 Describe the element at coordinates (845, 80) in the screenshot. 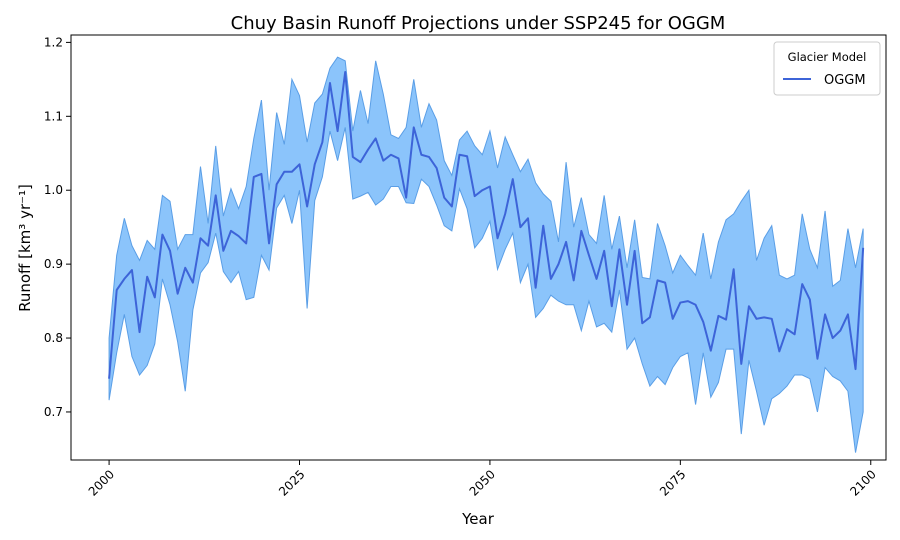

I see `legend-label-oggm: OGGM` at that location.